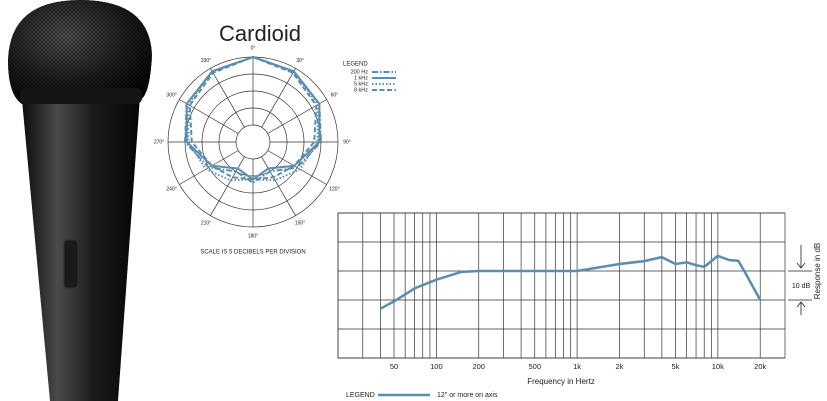 Image resolution: width=827 pixels, height=401 pixels. Describe the element at coordinates (260, 33) in the screenshot. I see `chart-title: Cardioid` at that location.